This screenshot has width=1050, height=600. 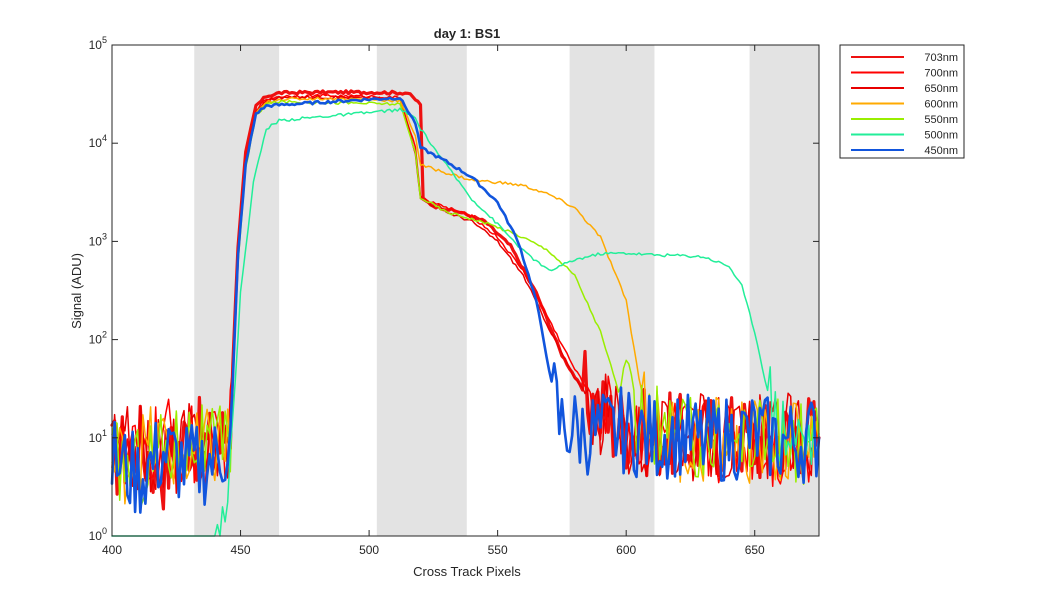 What do you see at coordinates (498, 550) in the screenshot?
I see `x-tick-label: 550` at bounding box center [498, 550].